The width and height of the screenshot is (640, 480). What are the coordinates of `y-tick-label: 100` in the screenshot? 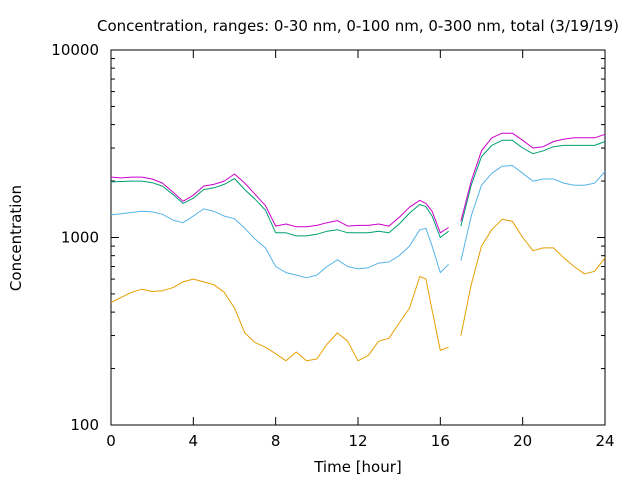 It's located at (84, 425).